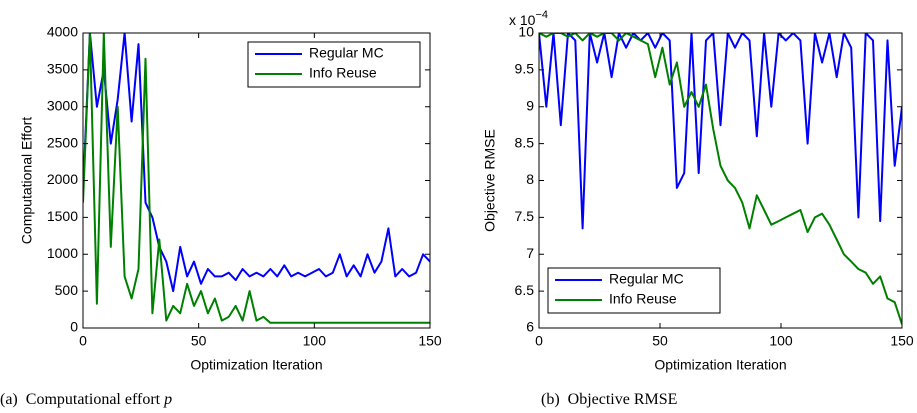  Describe the element at coordinates (62, 69) in the screenshot. I see `y-tick-label: 3500` at that location.